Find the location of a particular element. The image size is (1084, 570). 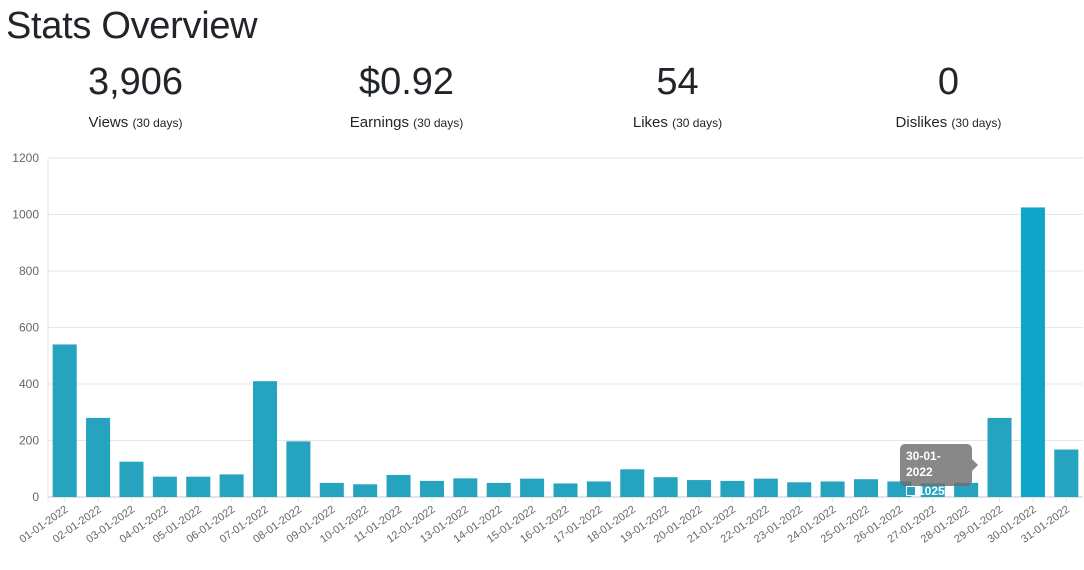

stat-dislikes-label-text: Dislikes is located at coordinates (921, 122).